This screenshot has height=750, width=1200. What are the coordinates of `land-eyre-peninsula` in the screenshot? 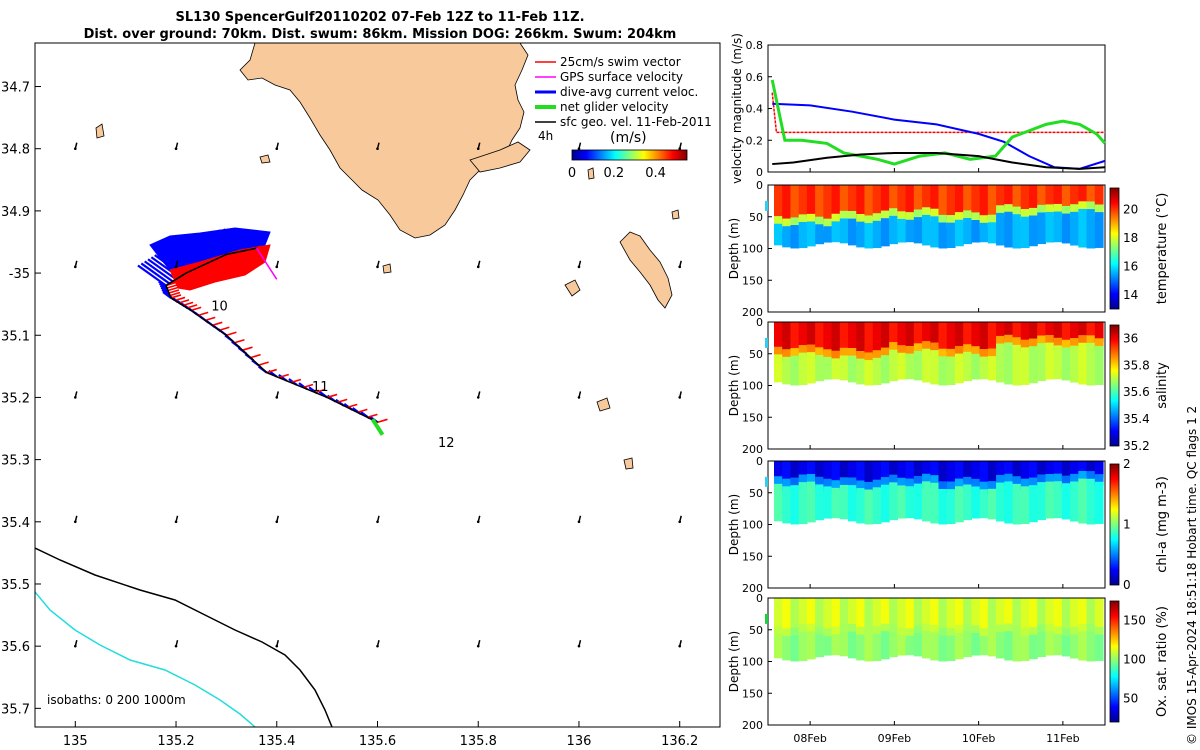 It's located at (384, 141).